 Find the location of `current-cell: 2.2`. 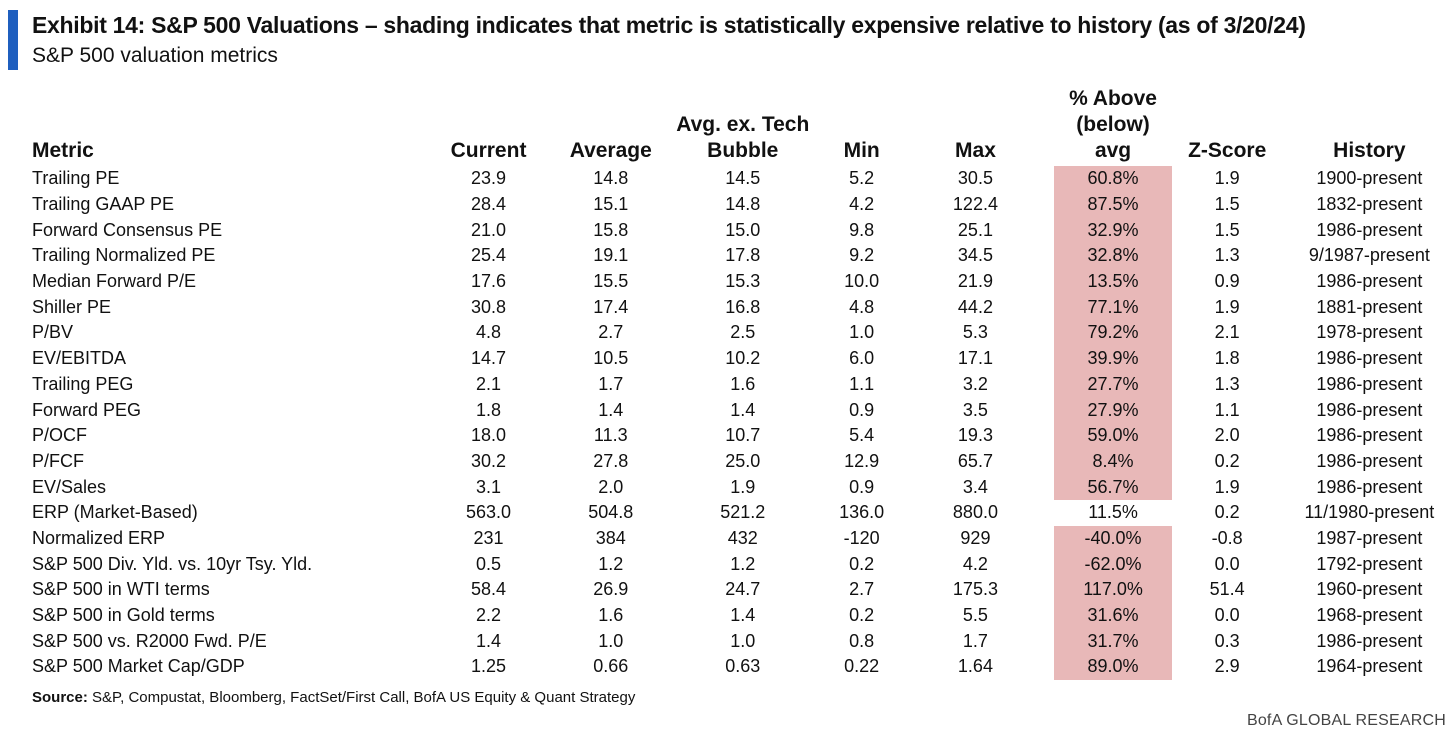

current-cell: 2.2 is located at coordinates (489, 615).